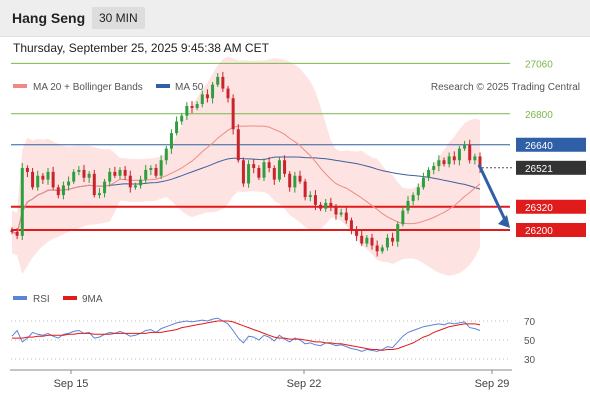 The image size is (590, 400). What do you see at coordinates (41, 299) in the screenshot?
I see `rsi-legend-label: RSI` at bounding box center [41, 299].